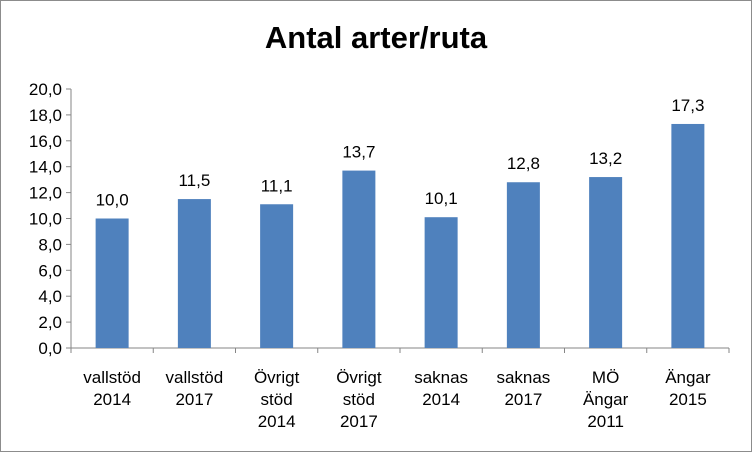  I want to click on data-label: 13,7, so click(358, 152).